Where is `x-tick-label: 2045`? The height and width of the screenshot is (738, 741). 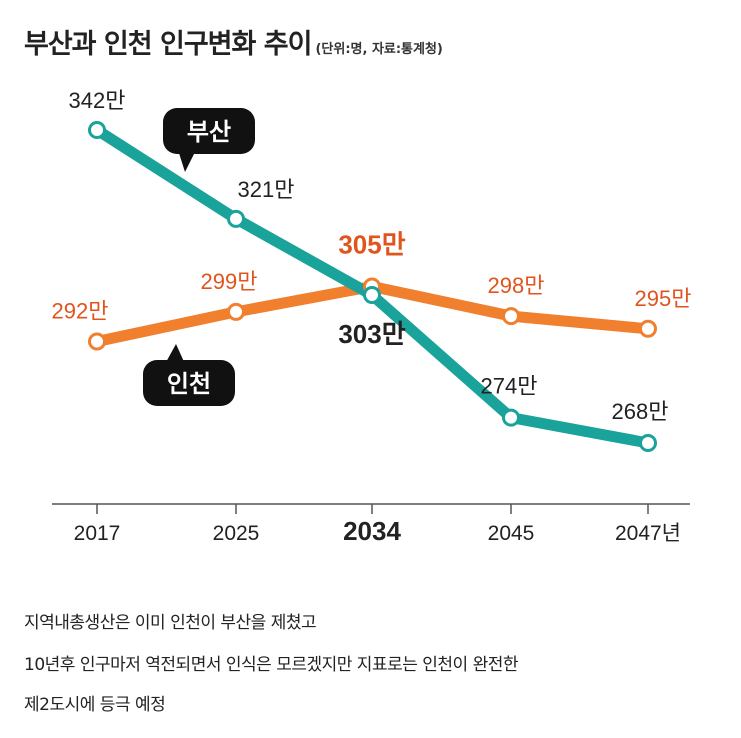
x-tick-label: 2045 is located at coordinates (511, 533).